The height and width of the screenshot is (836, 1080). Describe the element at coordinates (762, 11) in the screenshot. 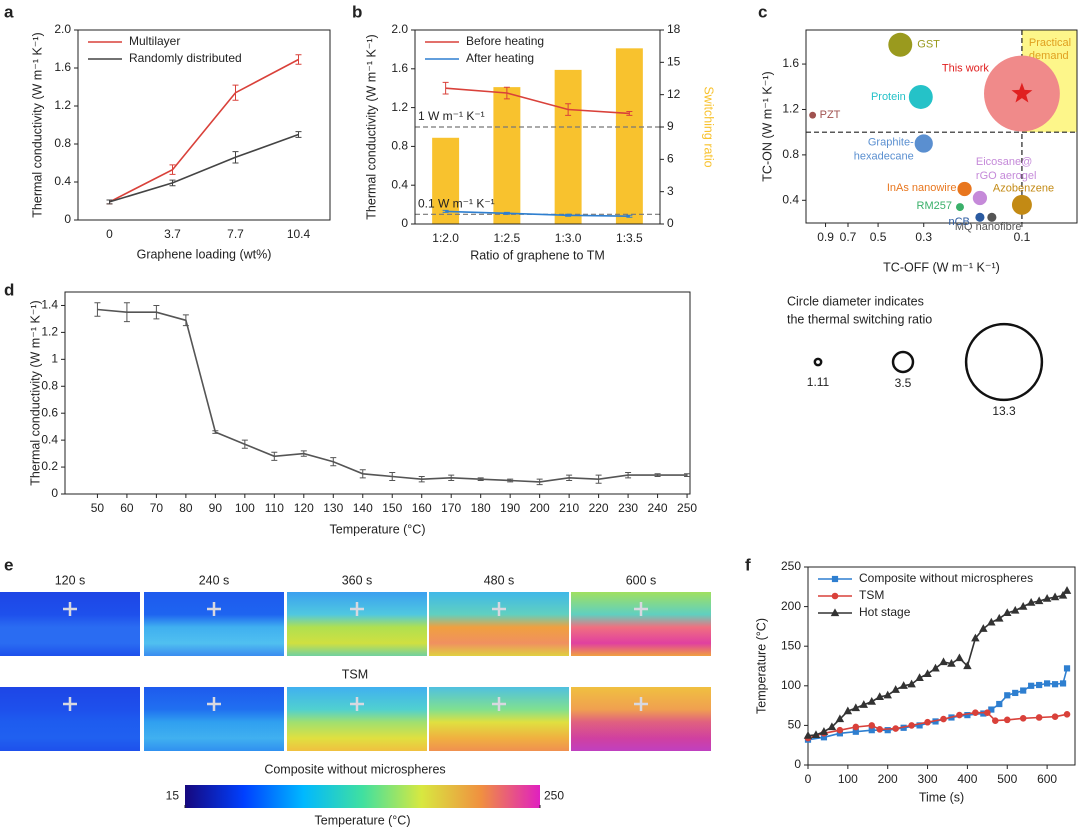

I see `panel-letter: c` at that location.